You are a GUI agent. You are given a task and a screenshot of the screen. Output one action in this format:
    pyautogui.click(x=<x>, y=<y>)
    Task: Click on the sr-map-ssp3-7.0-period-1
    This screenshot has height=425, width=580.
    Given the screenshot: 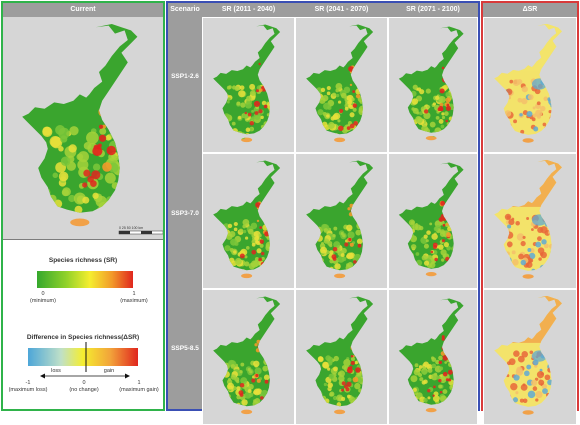 What is the action you would take?
    pyautogui.click(x=248, y=221)
    